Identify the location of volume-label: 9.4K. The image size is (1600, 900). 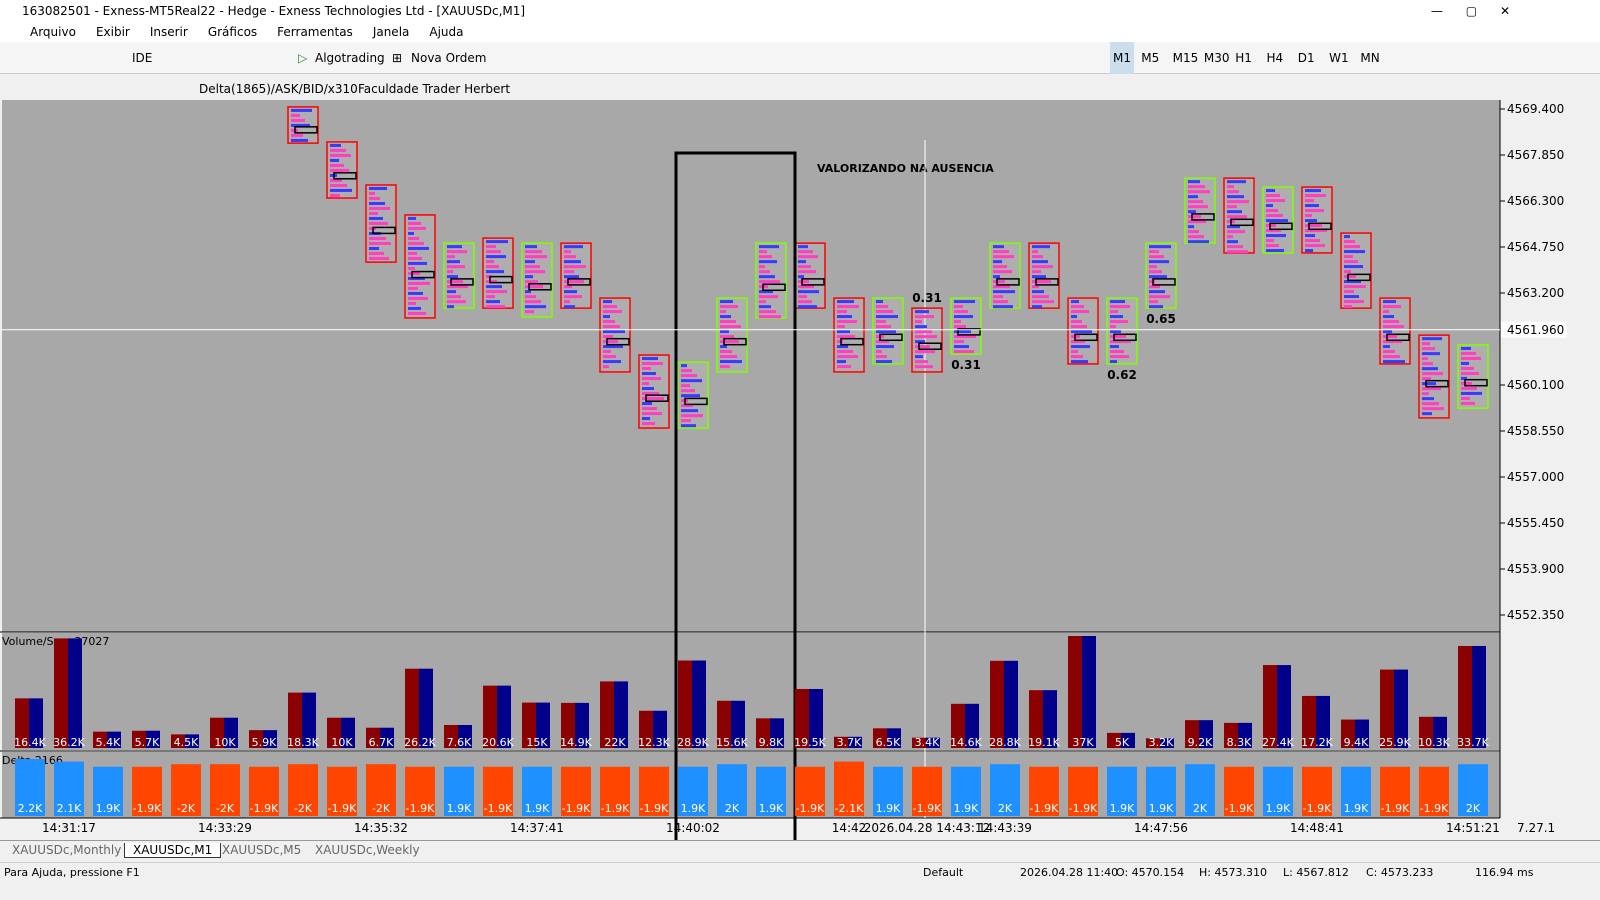
(1356, 742).